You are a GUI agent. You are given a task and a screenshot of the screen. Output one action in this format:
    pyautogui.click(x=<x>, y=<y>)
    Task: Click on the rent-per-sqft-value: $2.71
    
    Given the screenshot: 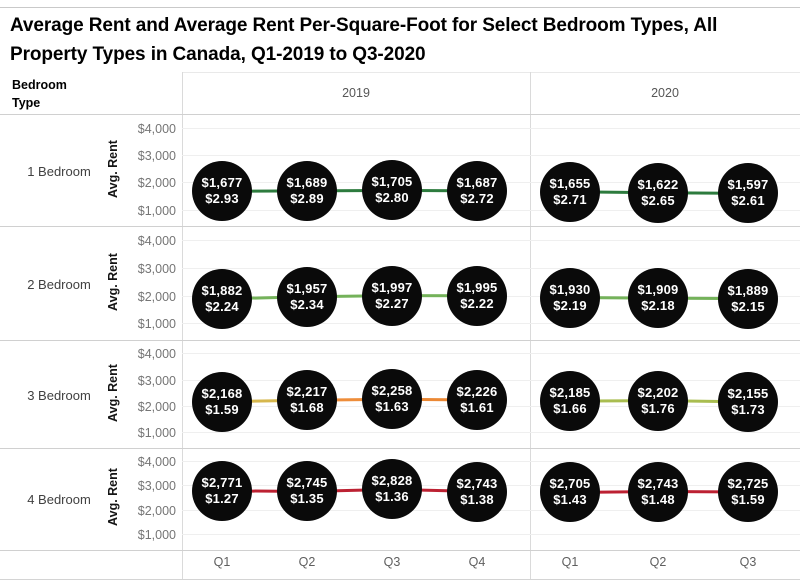 What is the action you would take?
    pyautogui.click(x=570, y=199)
    